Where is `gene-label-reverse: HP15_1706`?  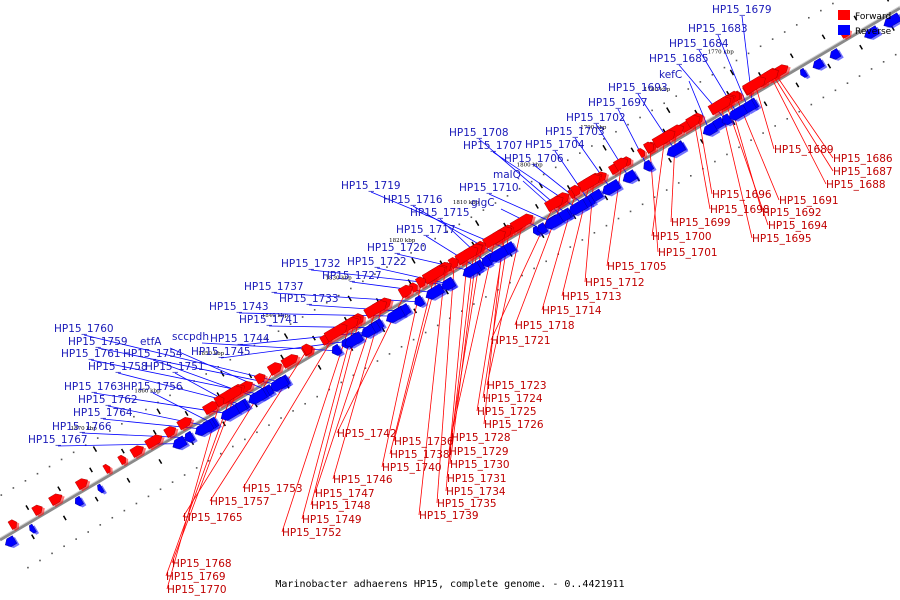
gene-label-reverse: HP15_1706 is located at coordinates (534, 159).